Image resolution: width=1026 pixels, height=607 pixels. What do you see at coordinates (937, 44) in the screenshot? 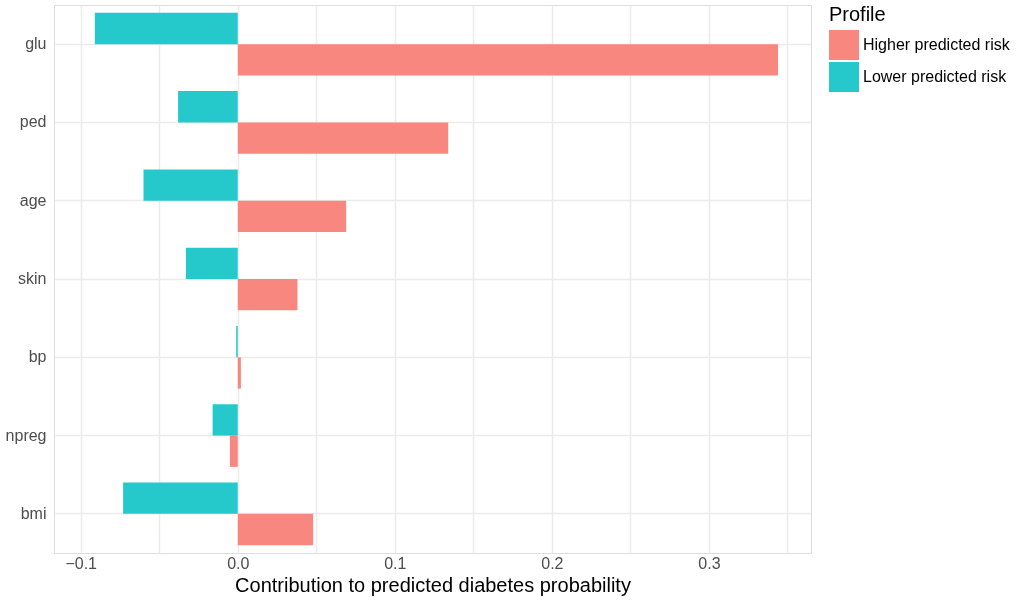
I see `legend-label: Higher predicted risk` at bounding box center [937, 44].